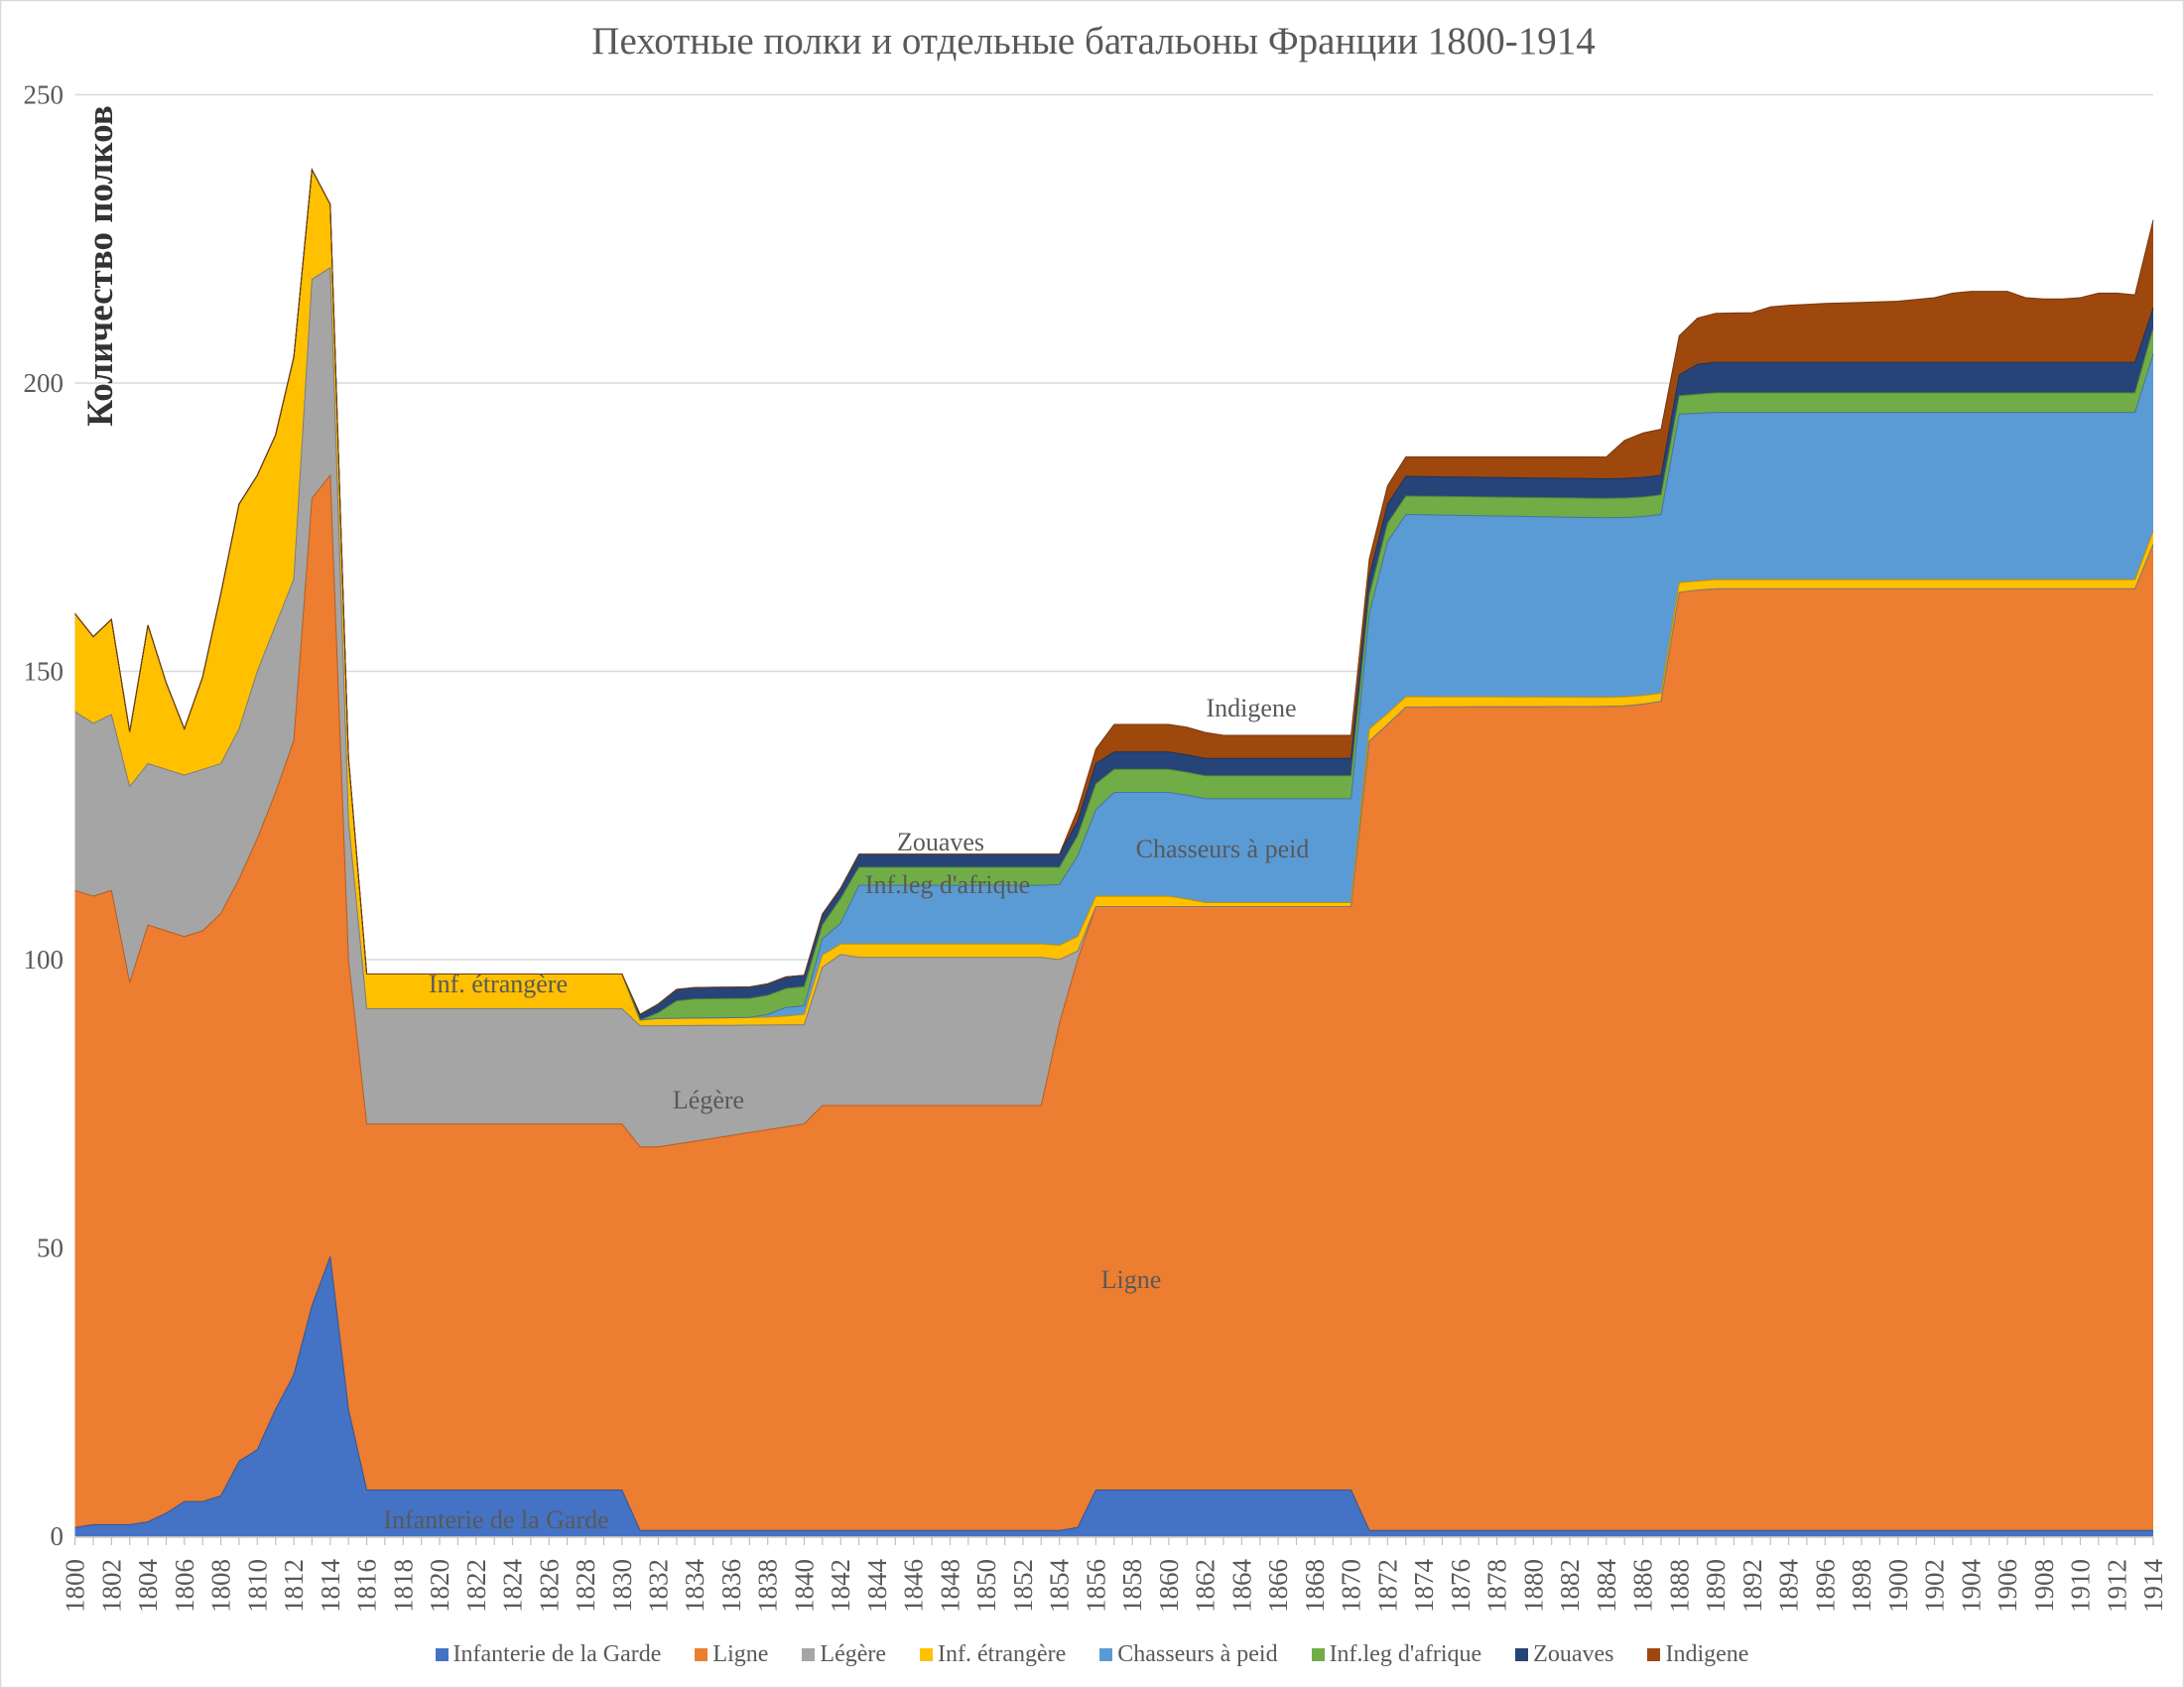 The width and height of the screenshot is (2184, 1688). What do you see at coordinates (1752, 1586) in the screenshot?
I see `svg-text: 1892` at bounding box center [1752, 1586].